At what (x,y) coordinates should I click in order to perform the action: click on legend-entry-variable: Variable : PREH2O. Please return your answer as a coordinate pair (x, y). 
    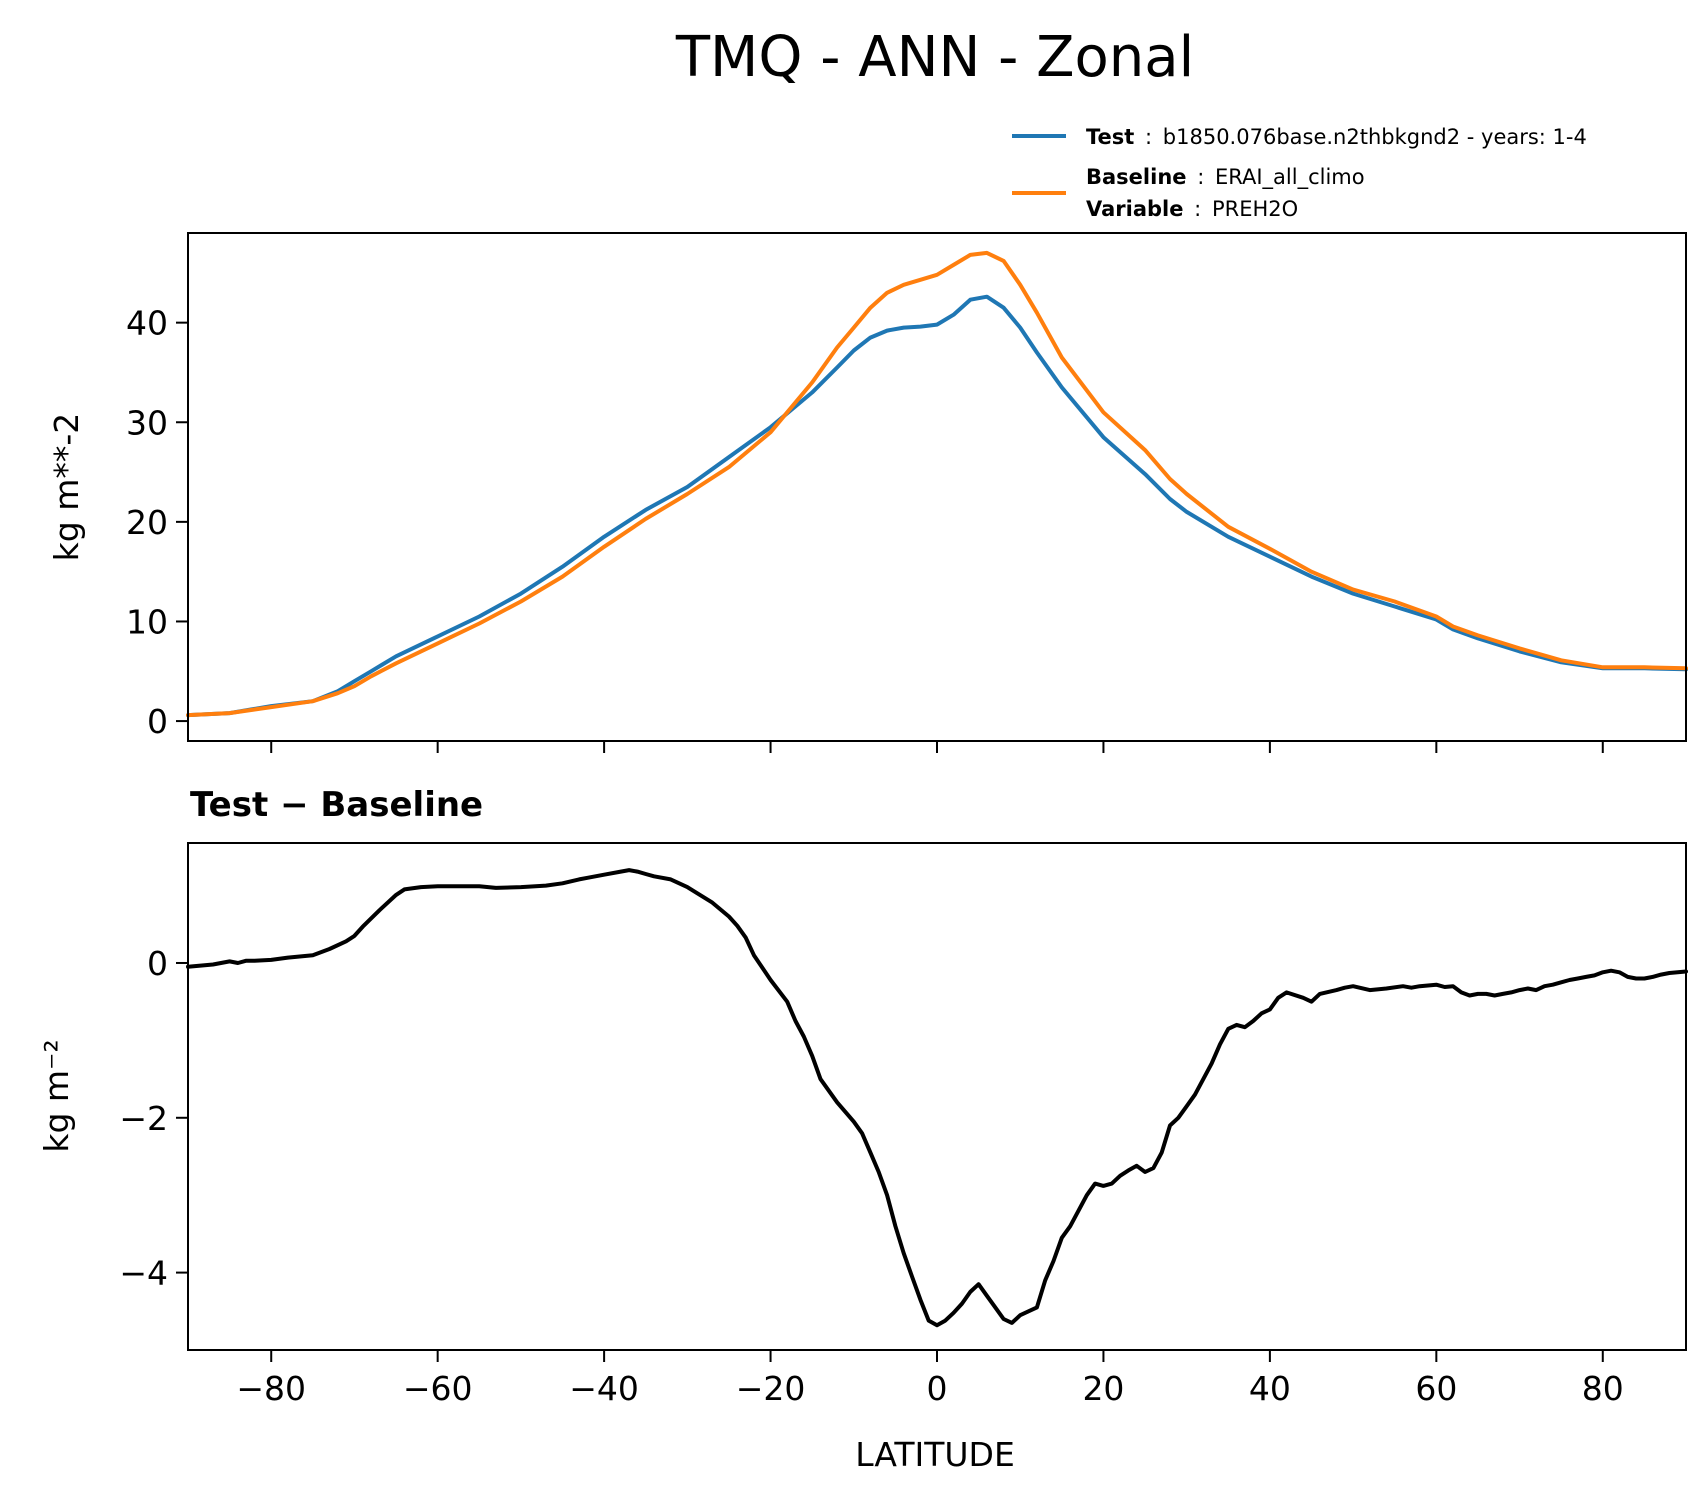
    Looking at the image, I should click on (1192, 209).